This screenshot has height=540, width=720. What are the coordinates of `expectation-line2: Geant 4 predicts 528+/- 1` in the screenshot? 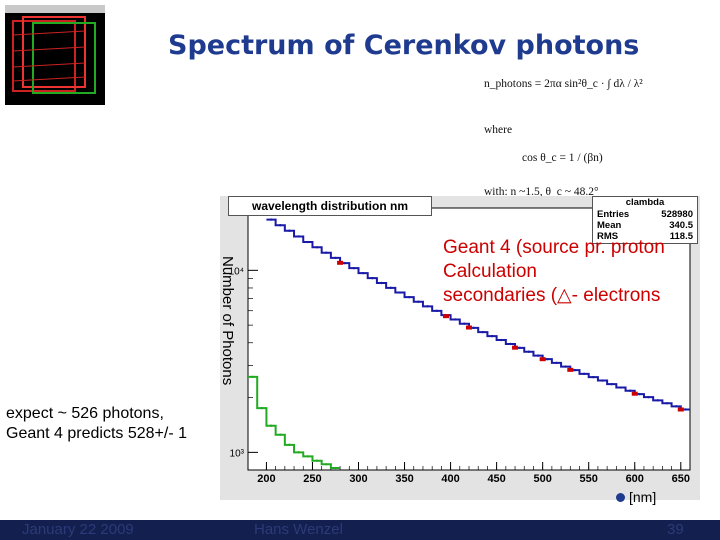 It's located at (96, 433).